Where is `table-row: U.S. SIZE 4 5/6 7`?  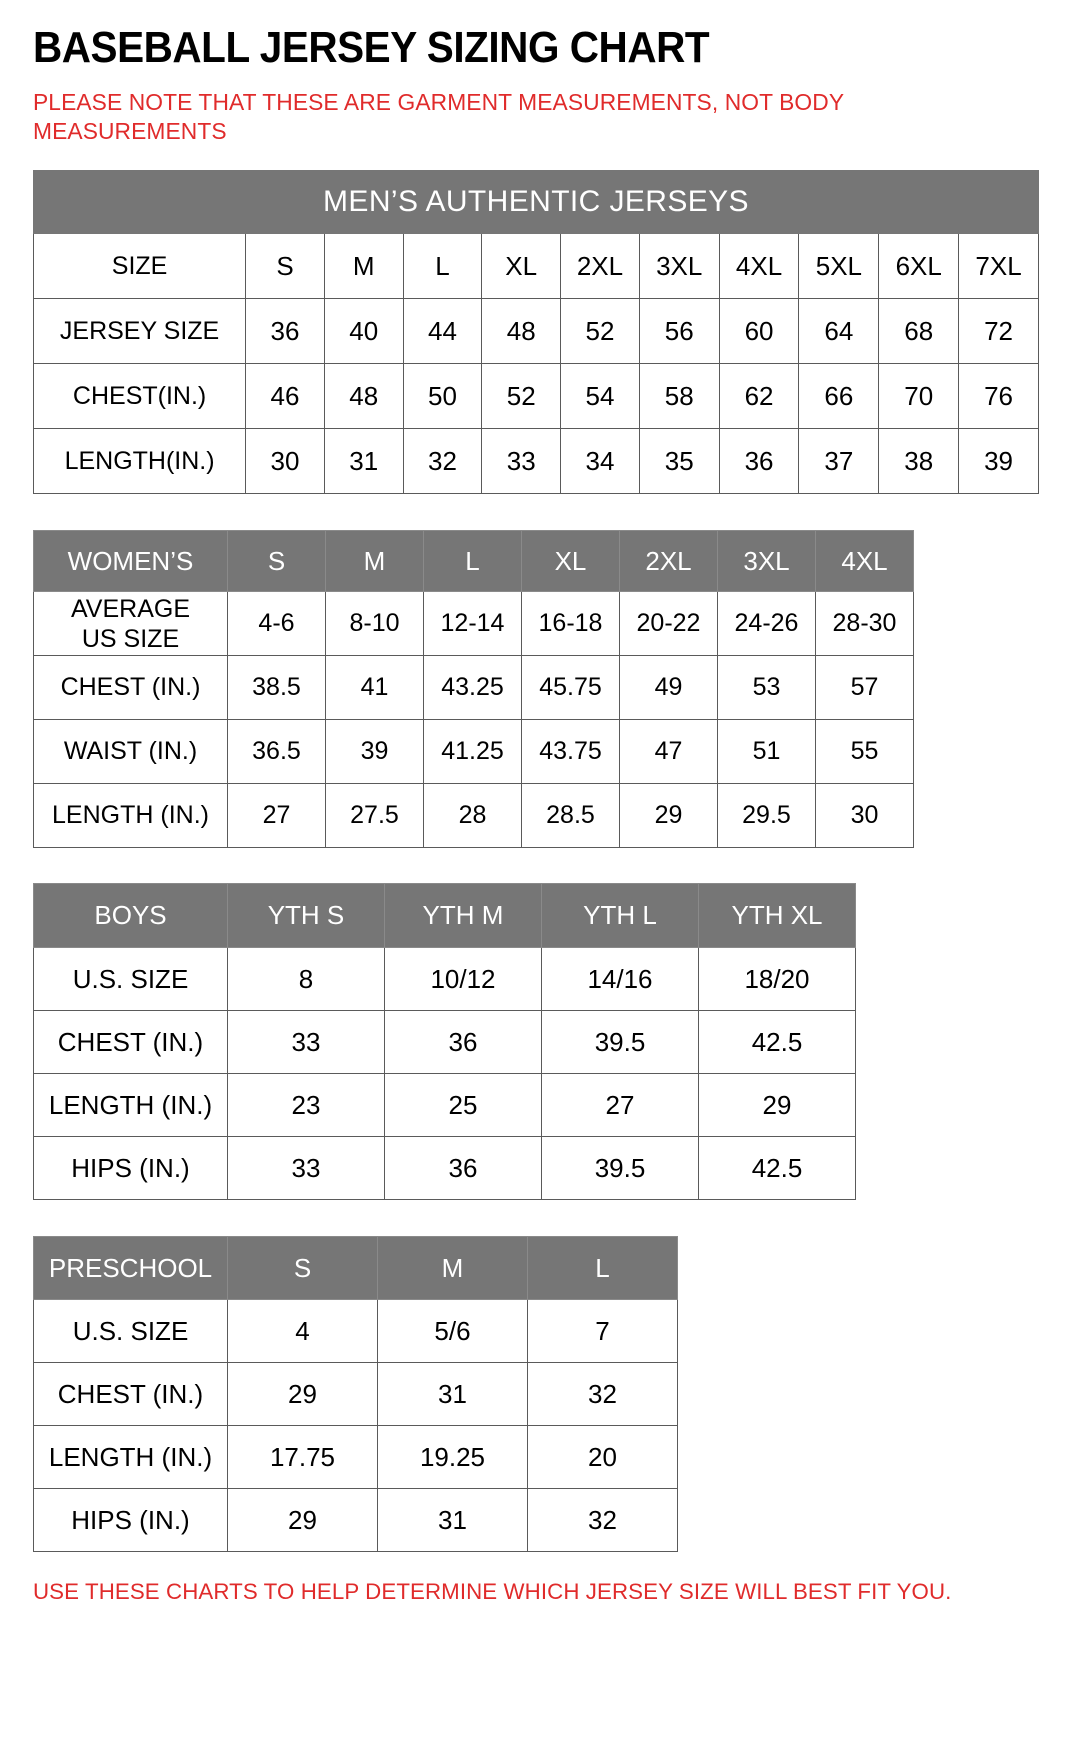 table-row: U.S. SIZE 4 5/6 7 is located at coordinates (355, 1331).